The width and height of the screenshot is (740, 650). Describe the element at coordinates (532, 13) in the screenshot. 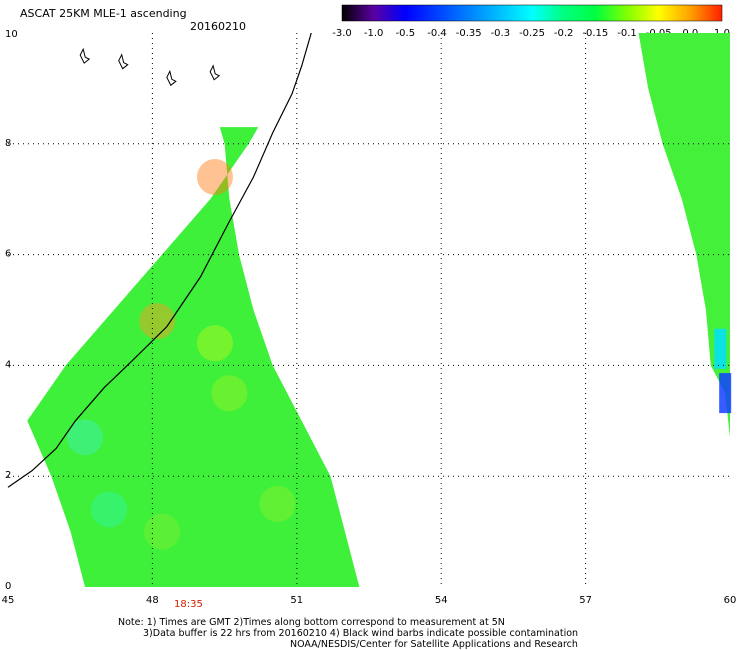

I see `colorbar-bar` at that location.